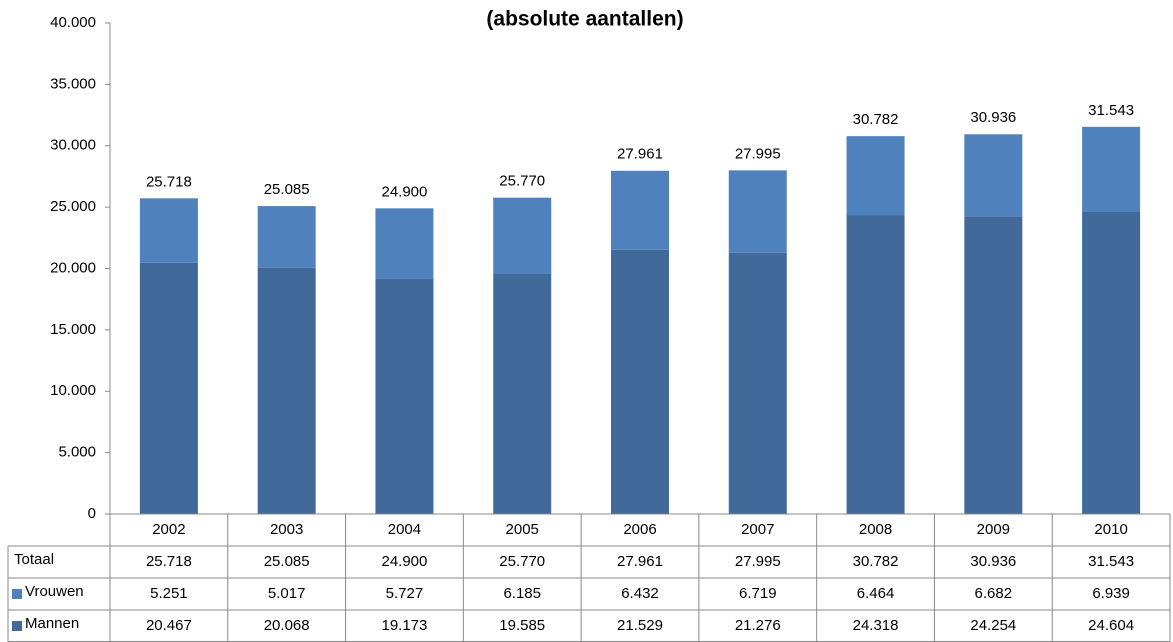 This screenshot has height=642, width=1173. What do you see at coordinates (73, 329) in the screenshot?
I see `y-tick-label: 15.000` at bounding box center [73, 329].